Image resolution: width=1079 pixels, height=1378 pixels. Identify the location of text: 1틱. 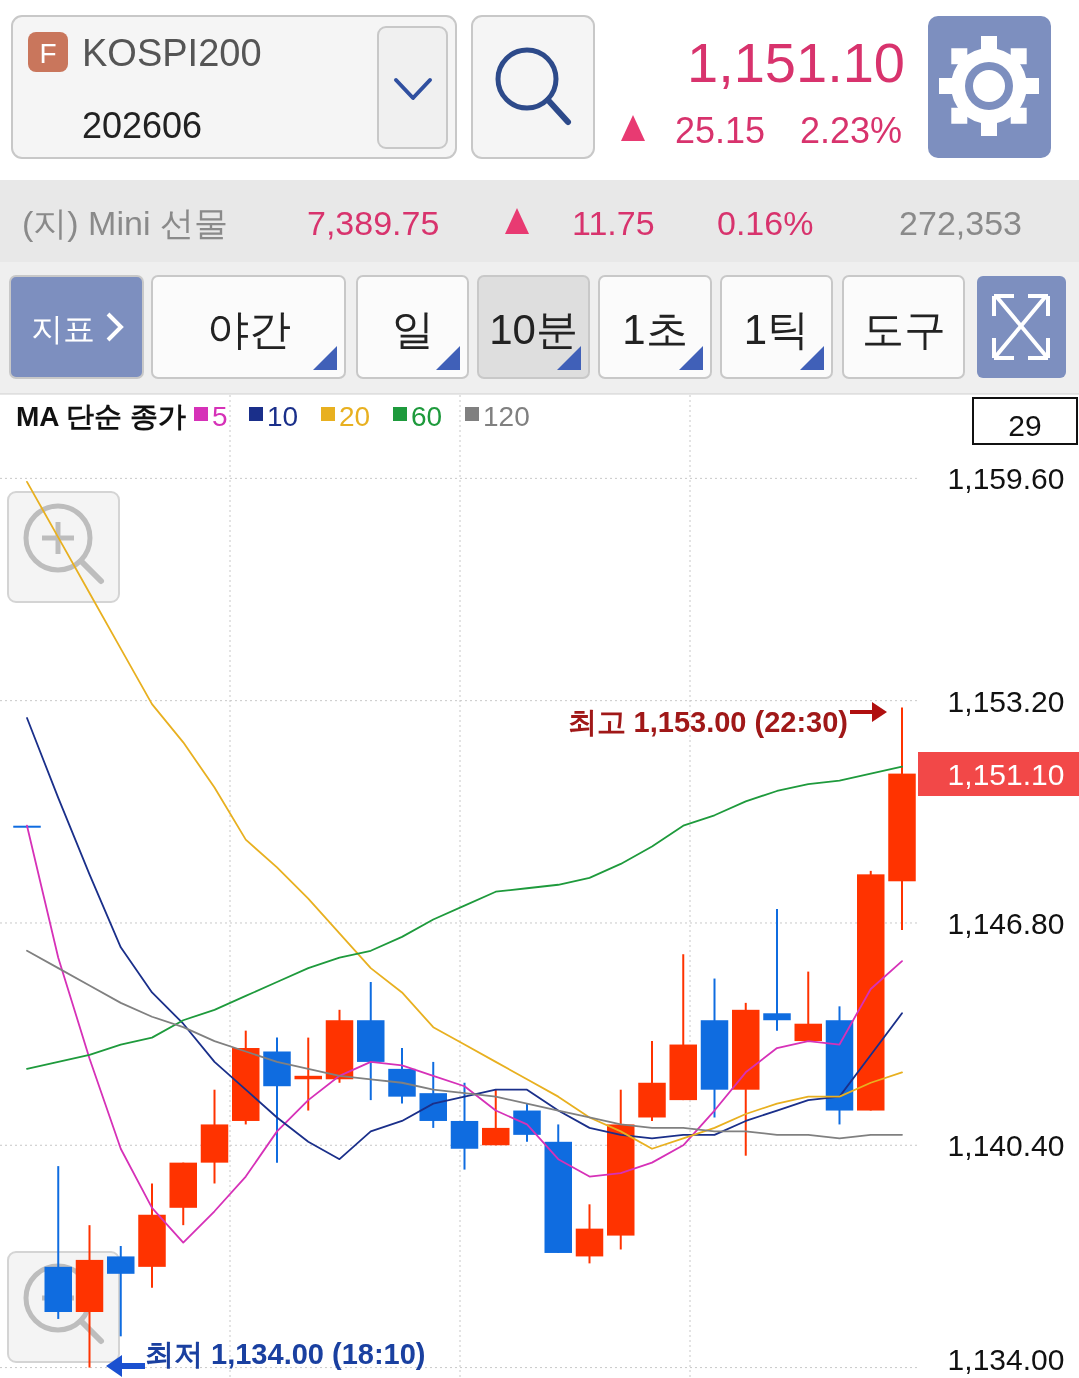
(776, 329).